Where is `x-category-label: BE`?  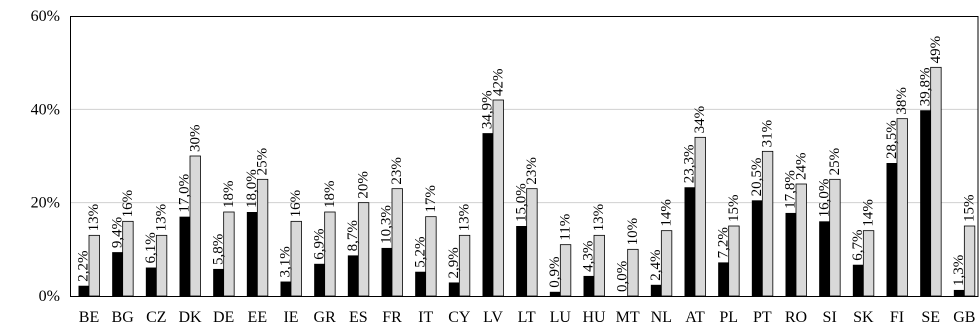 x-category-label: BE is located at coordinates (89, 317).